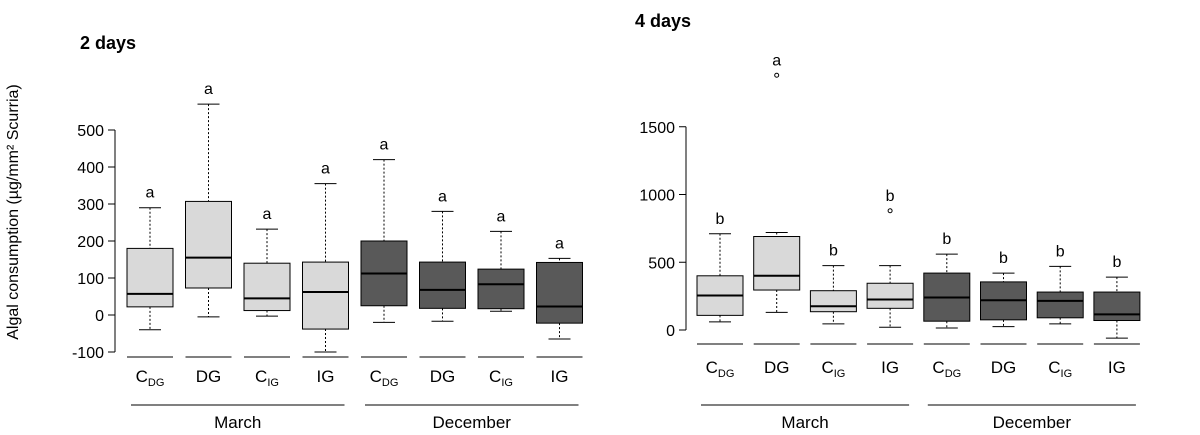 This screenshot has height=435, width=1200. What do you see at coordinates (663, 21) in the screenshot?
I see `chart-title: 4 days` at bounding box center [663, 21].